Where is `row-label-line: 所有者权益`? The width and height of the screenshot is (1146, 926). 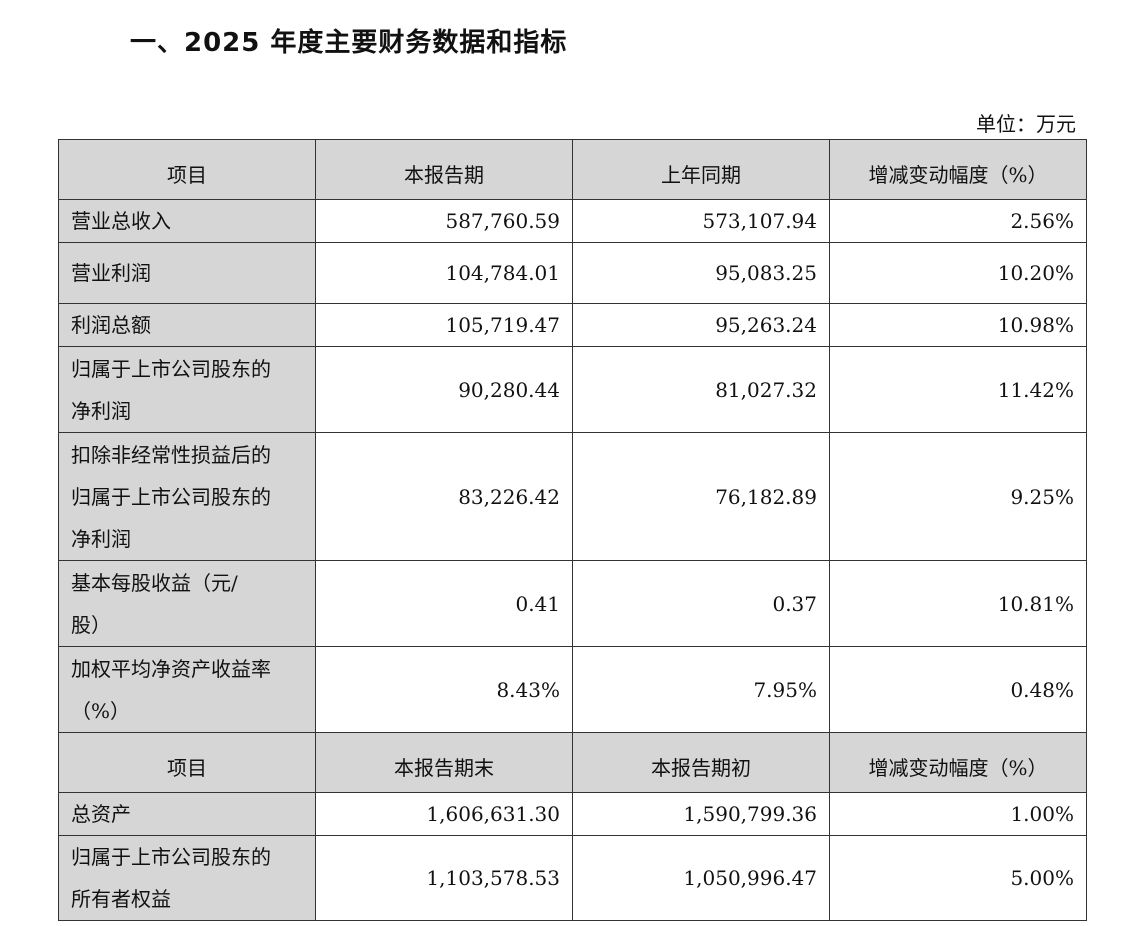 row-label-line: 所有者权益 is located at coordinates (121, 899).